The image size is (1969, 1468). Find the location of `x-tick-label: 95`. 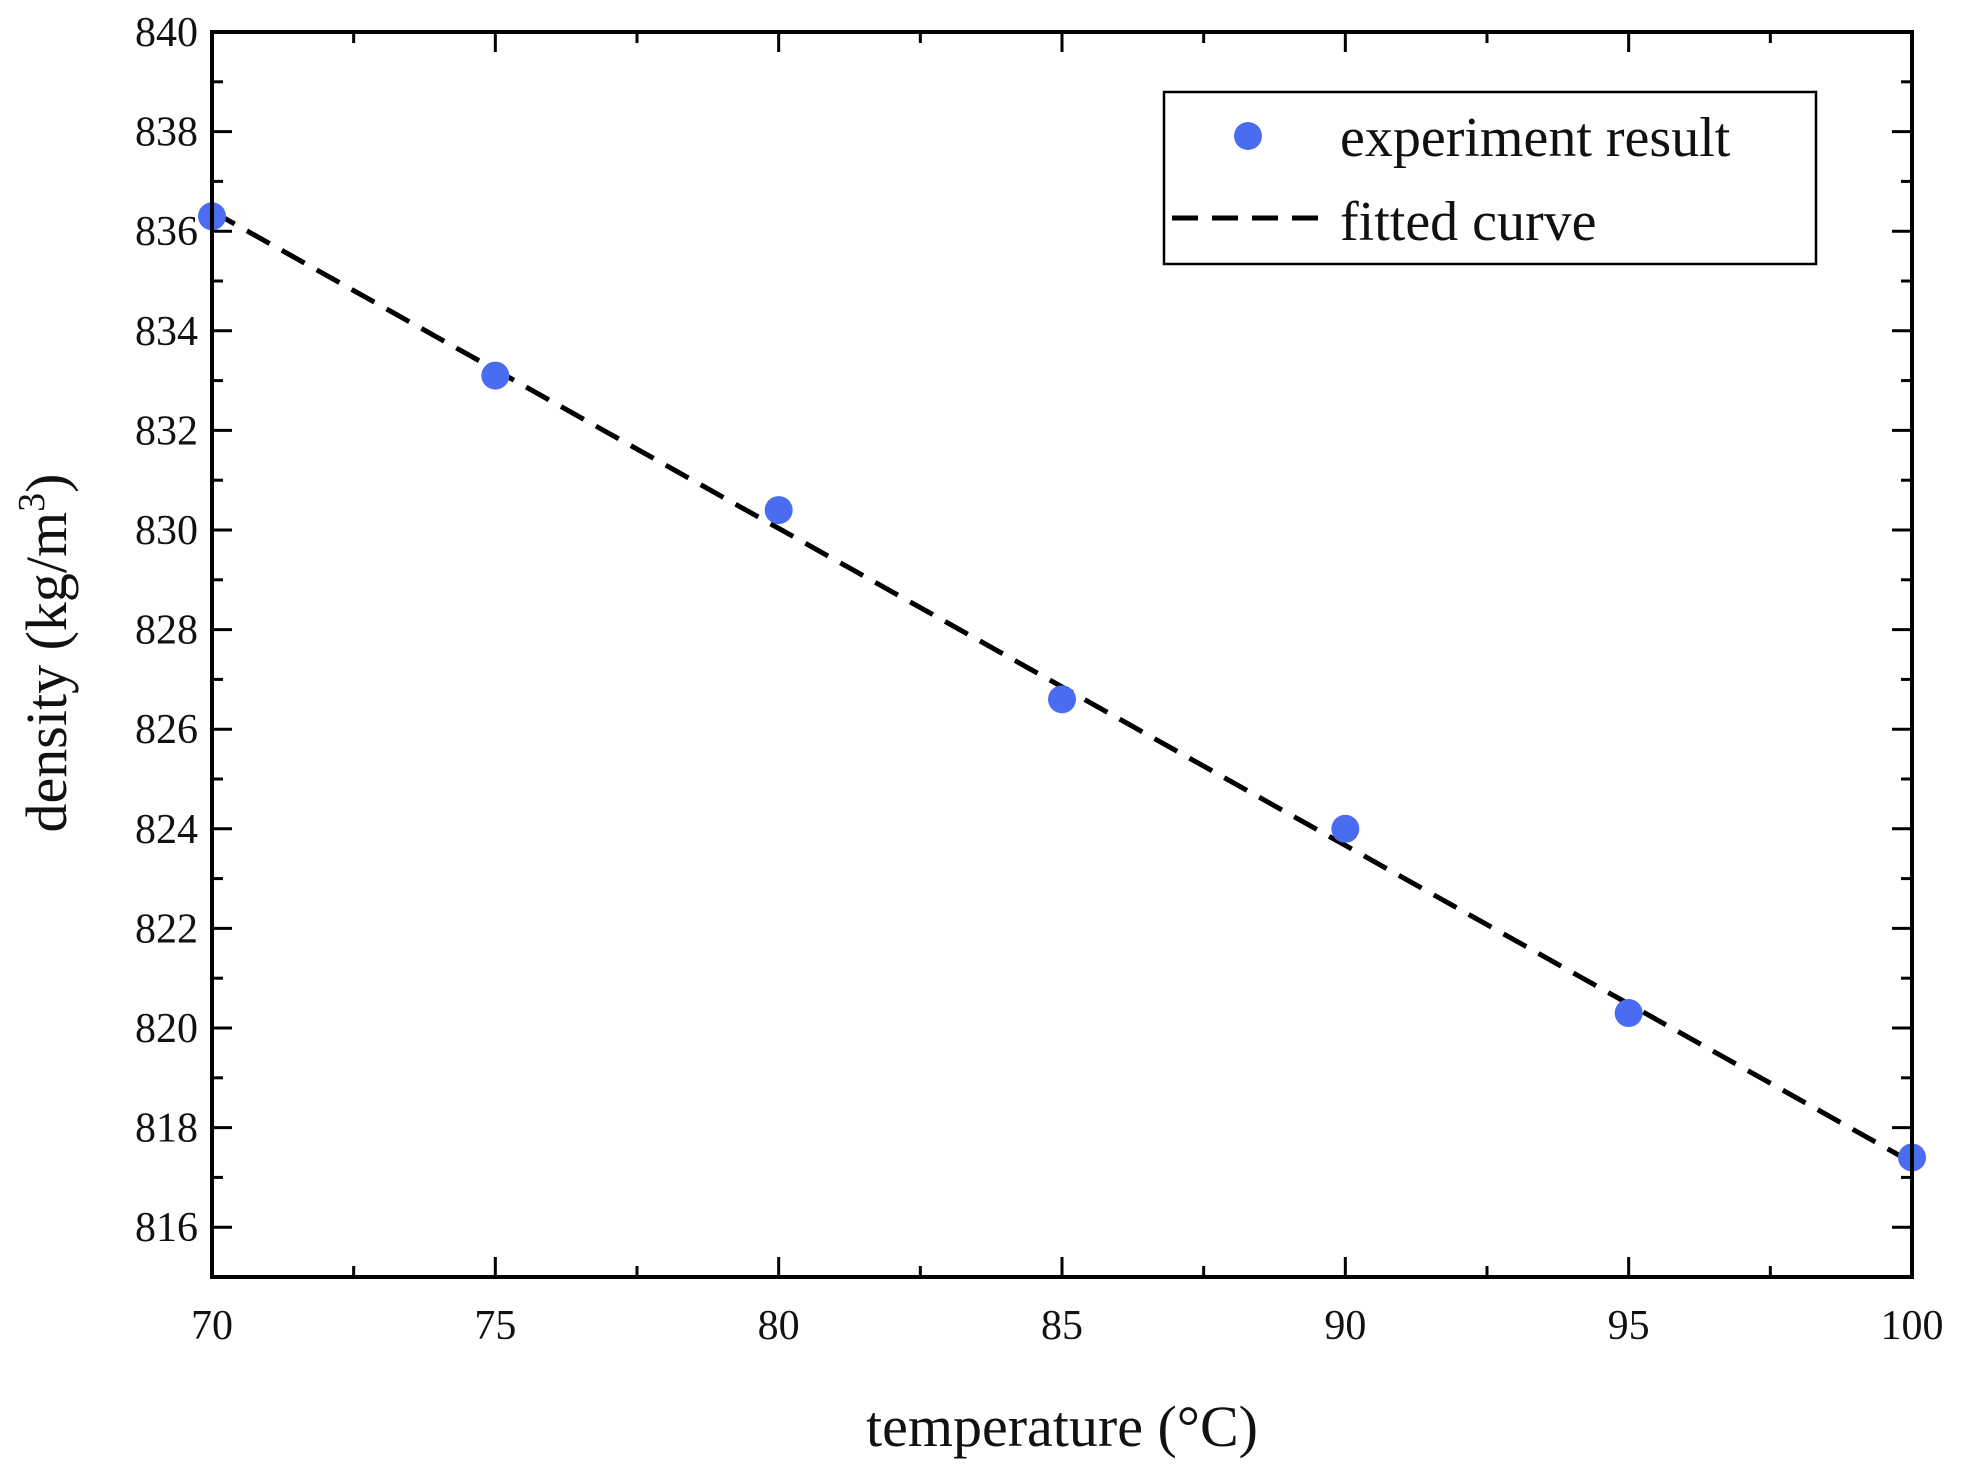

x-tick-label: 95 is located at coordinates (1629, 1326).